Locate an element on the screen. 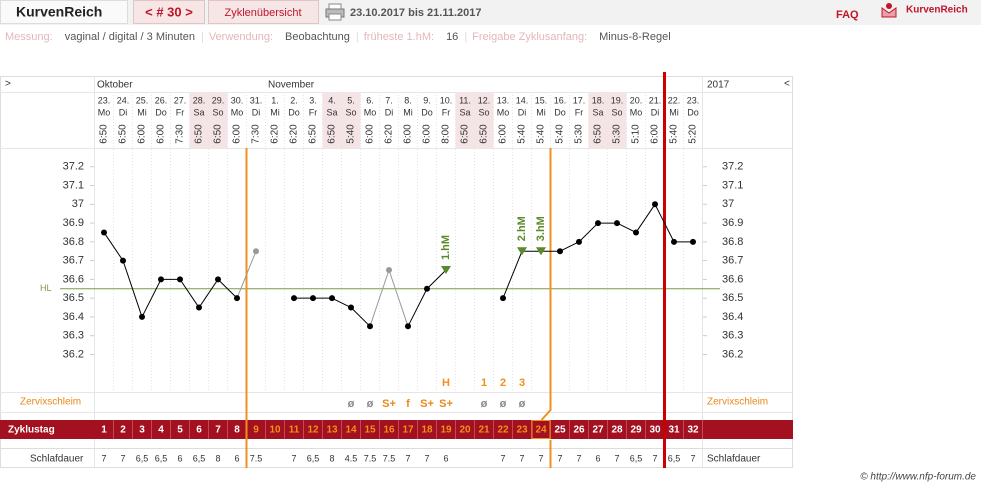 The height and width of the screenshot is (493, 981). overview: Zyklenübersicht is located at coordinates (262, 13).